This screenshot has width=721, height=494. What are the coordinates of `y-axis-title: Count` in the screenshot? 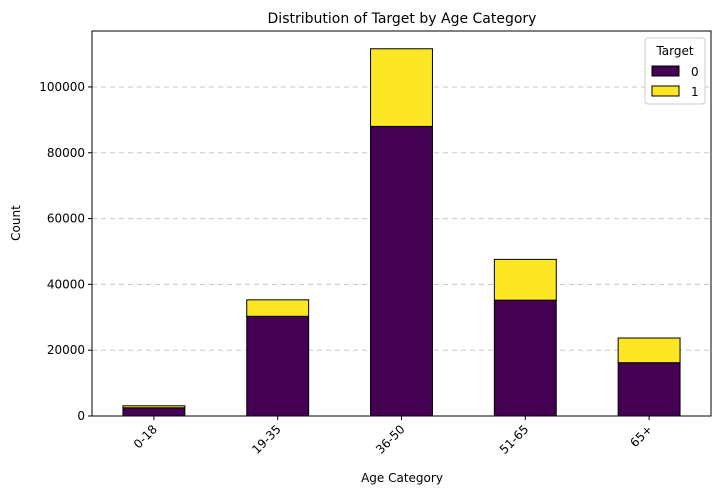 It's located at (16, 223).